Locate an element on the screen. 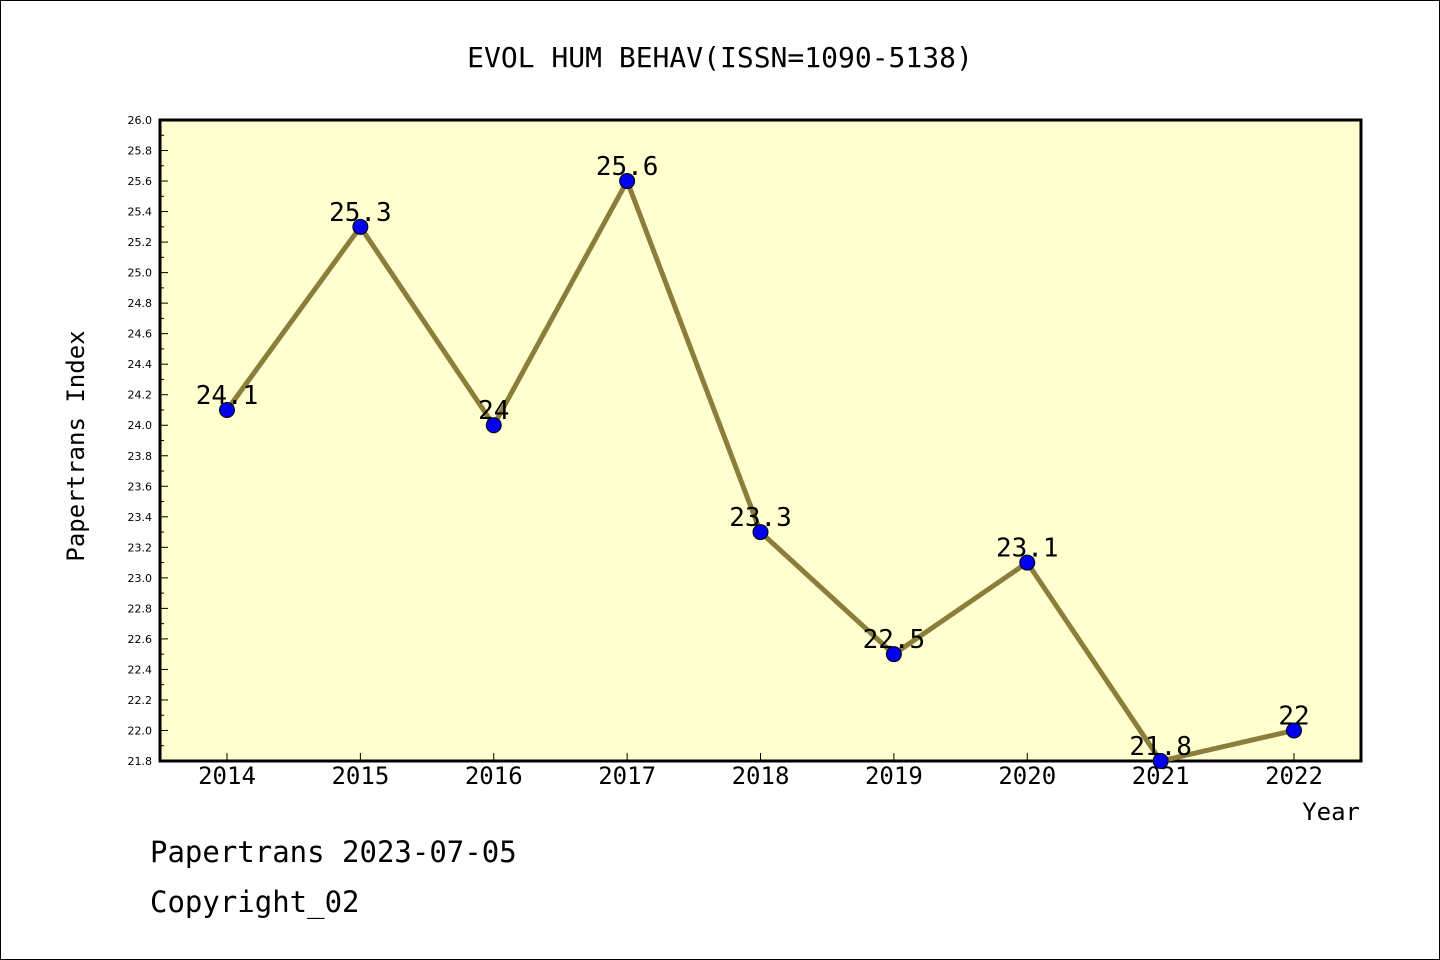  y-tick-label: 22.2 is located at coordinates (140, 700).